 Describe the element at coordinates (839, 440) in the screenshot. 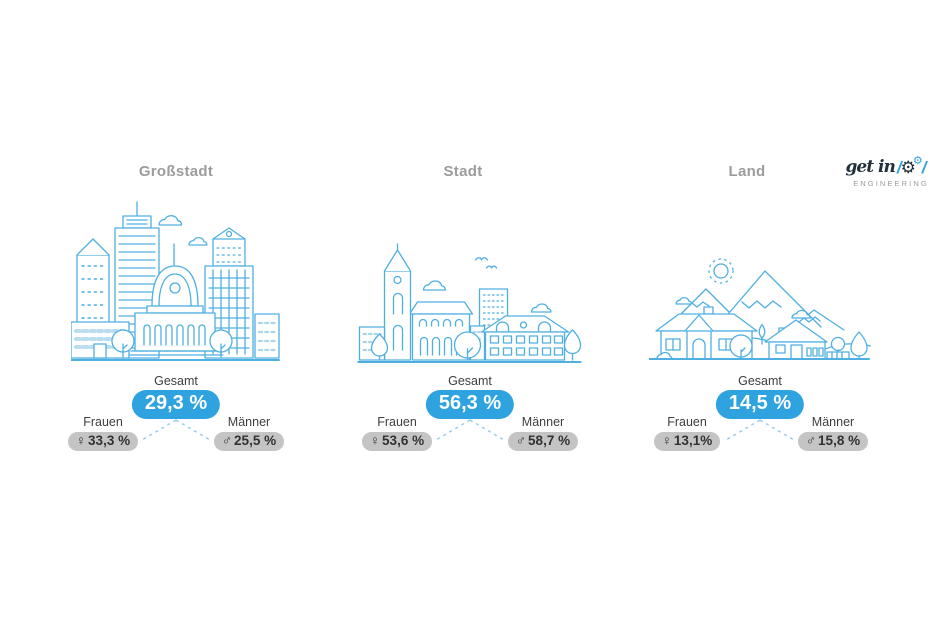

I see `male-value: 15,8 %` at that location.